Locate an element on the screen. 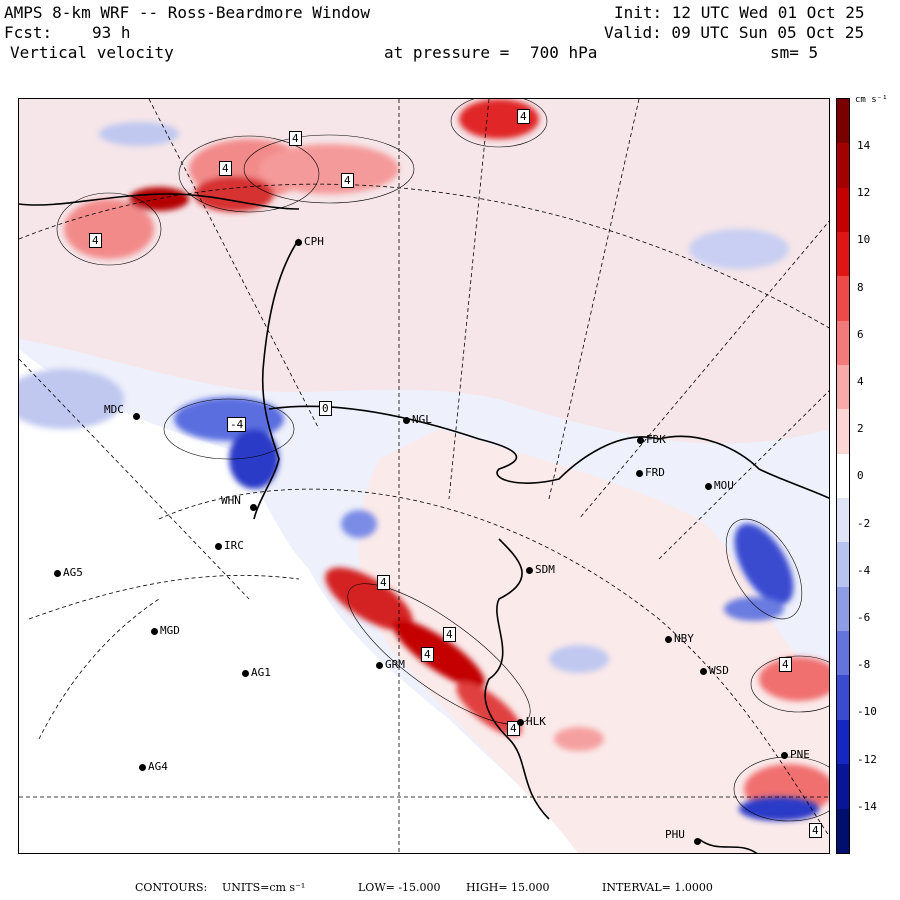 The height and width of the screenshot is (900, 900). colorbar-unit: cm s⁻¹ is located at coordinates (871, 100).